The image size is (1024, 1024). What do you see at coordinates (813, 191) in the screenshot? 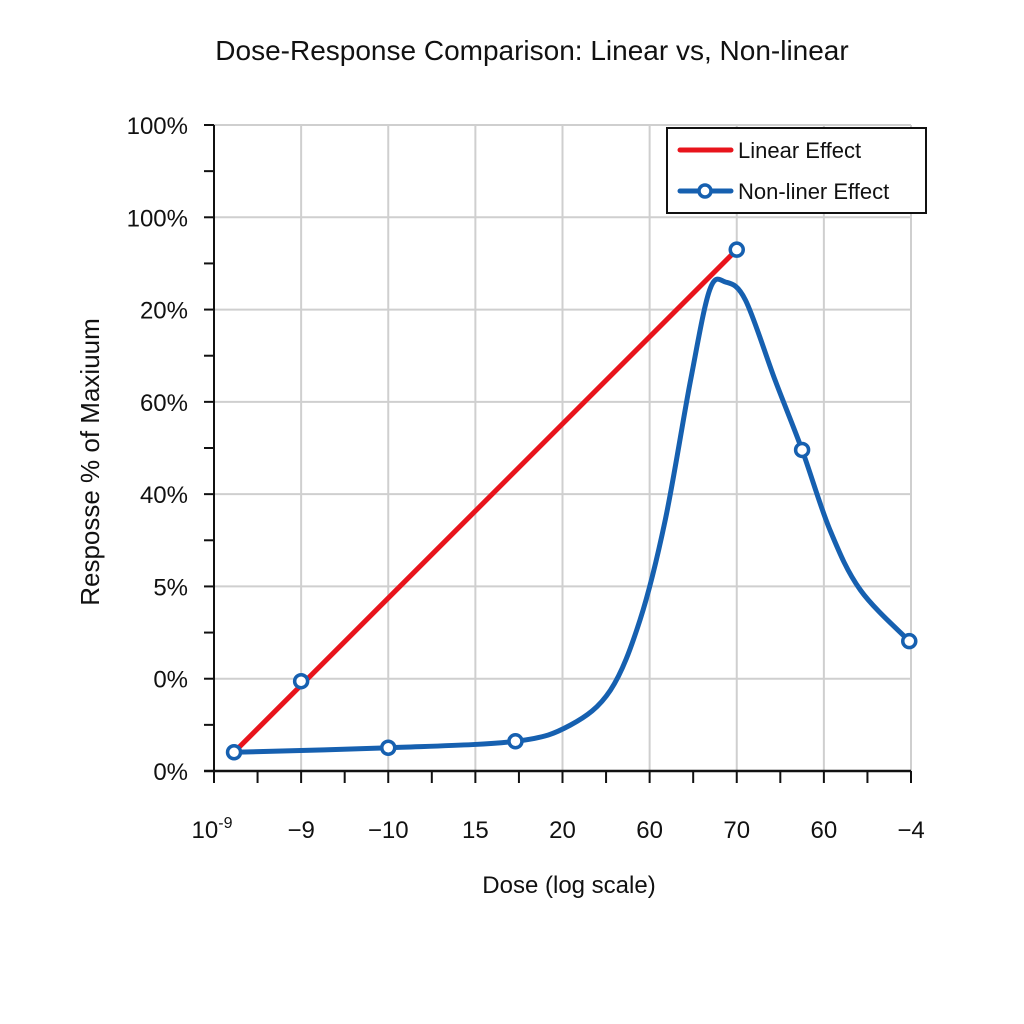
I see `legend-label-nonlinear: Non-liner Effect` at bounding box center [813, 191].